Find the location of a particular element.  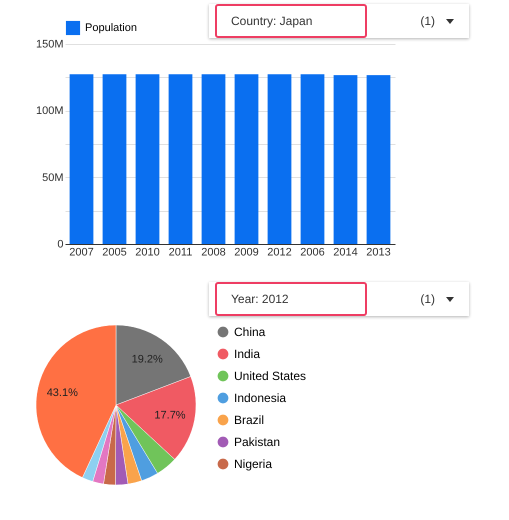

x-tick-label: 2007 is located at coordinates (81, 252).